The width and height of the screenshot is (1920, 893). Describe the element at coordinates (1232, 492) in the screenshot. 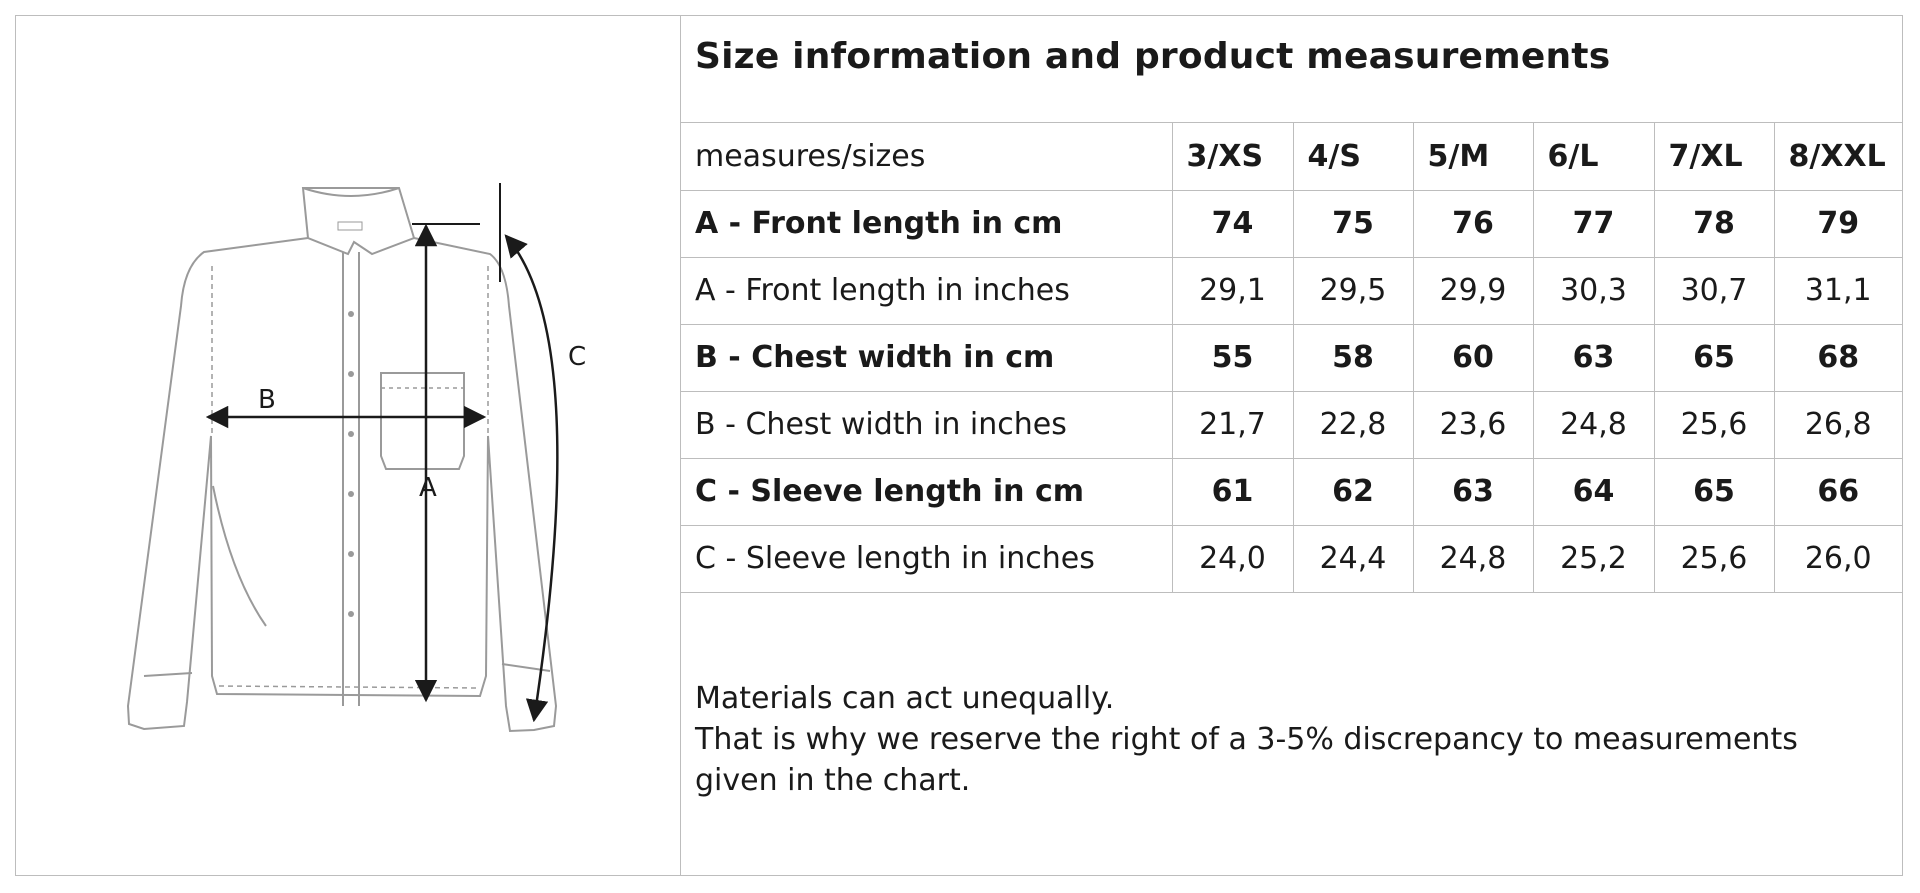

I see `table-cell: 61` at that location.